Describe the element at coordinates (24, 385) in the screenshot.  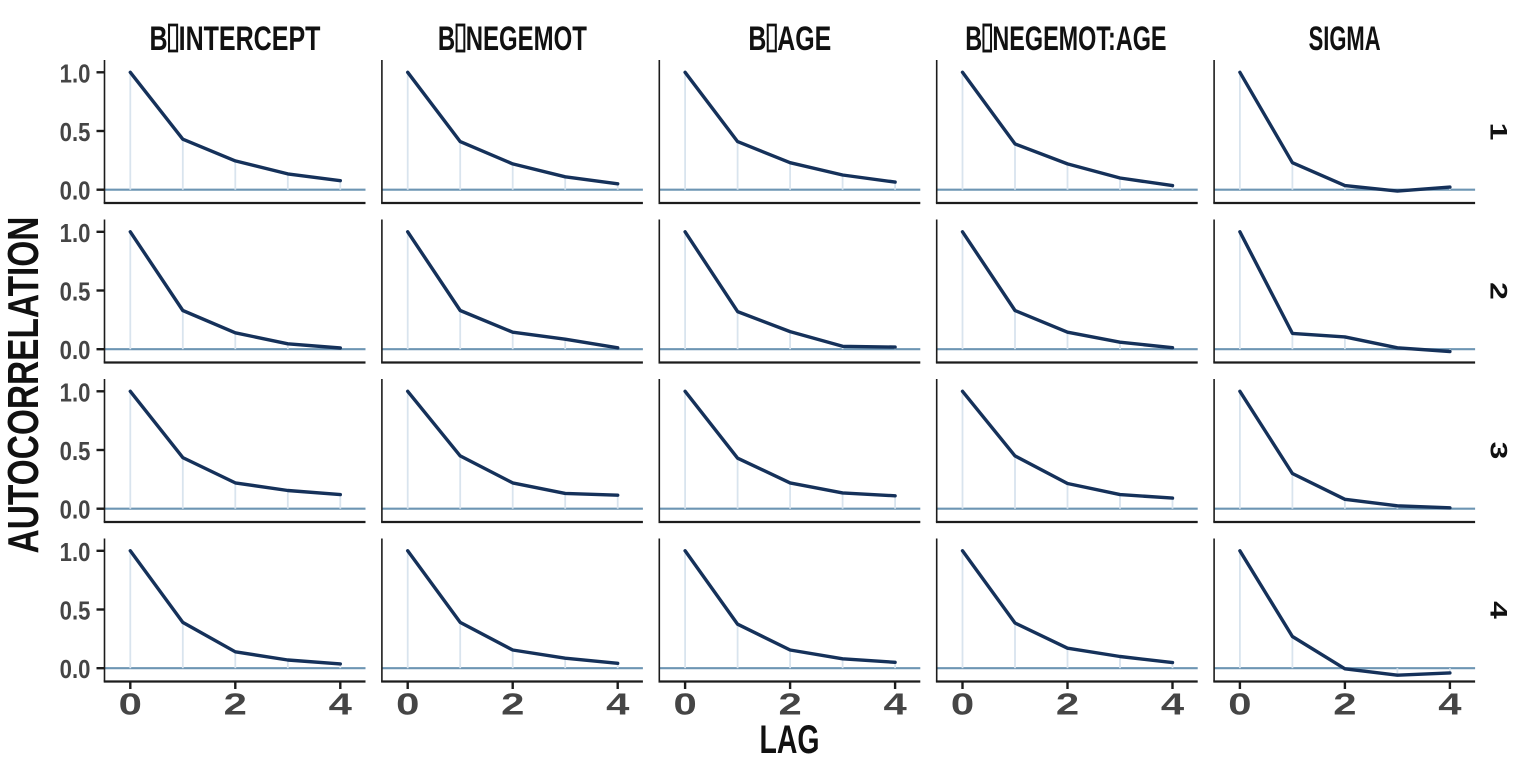
I see `svg-text: AUTOCORRELATION` at that location.